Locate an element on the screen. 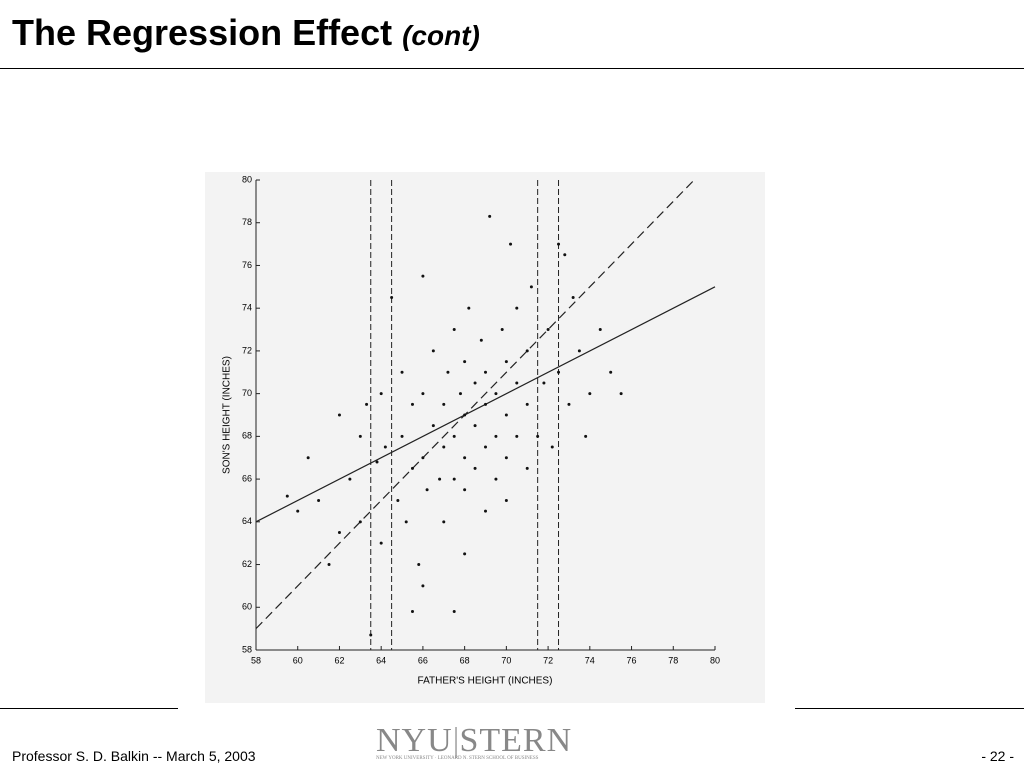 The width and height of the screenshot is (1024, 768). y-tick-label: 80 is located at coordinates (247, 179).